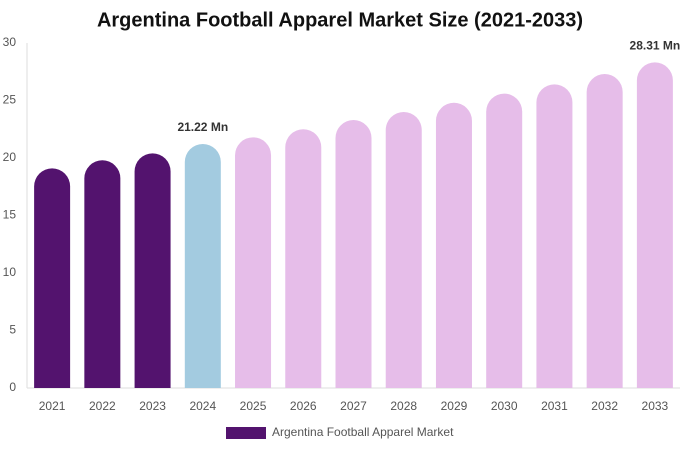 This screenshot has height=455, width=680. What do you see at coordinates (253, 406) in the screenshot?
I see `x-tick-label: 2025` at bounding box center [253, 406].